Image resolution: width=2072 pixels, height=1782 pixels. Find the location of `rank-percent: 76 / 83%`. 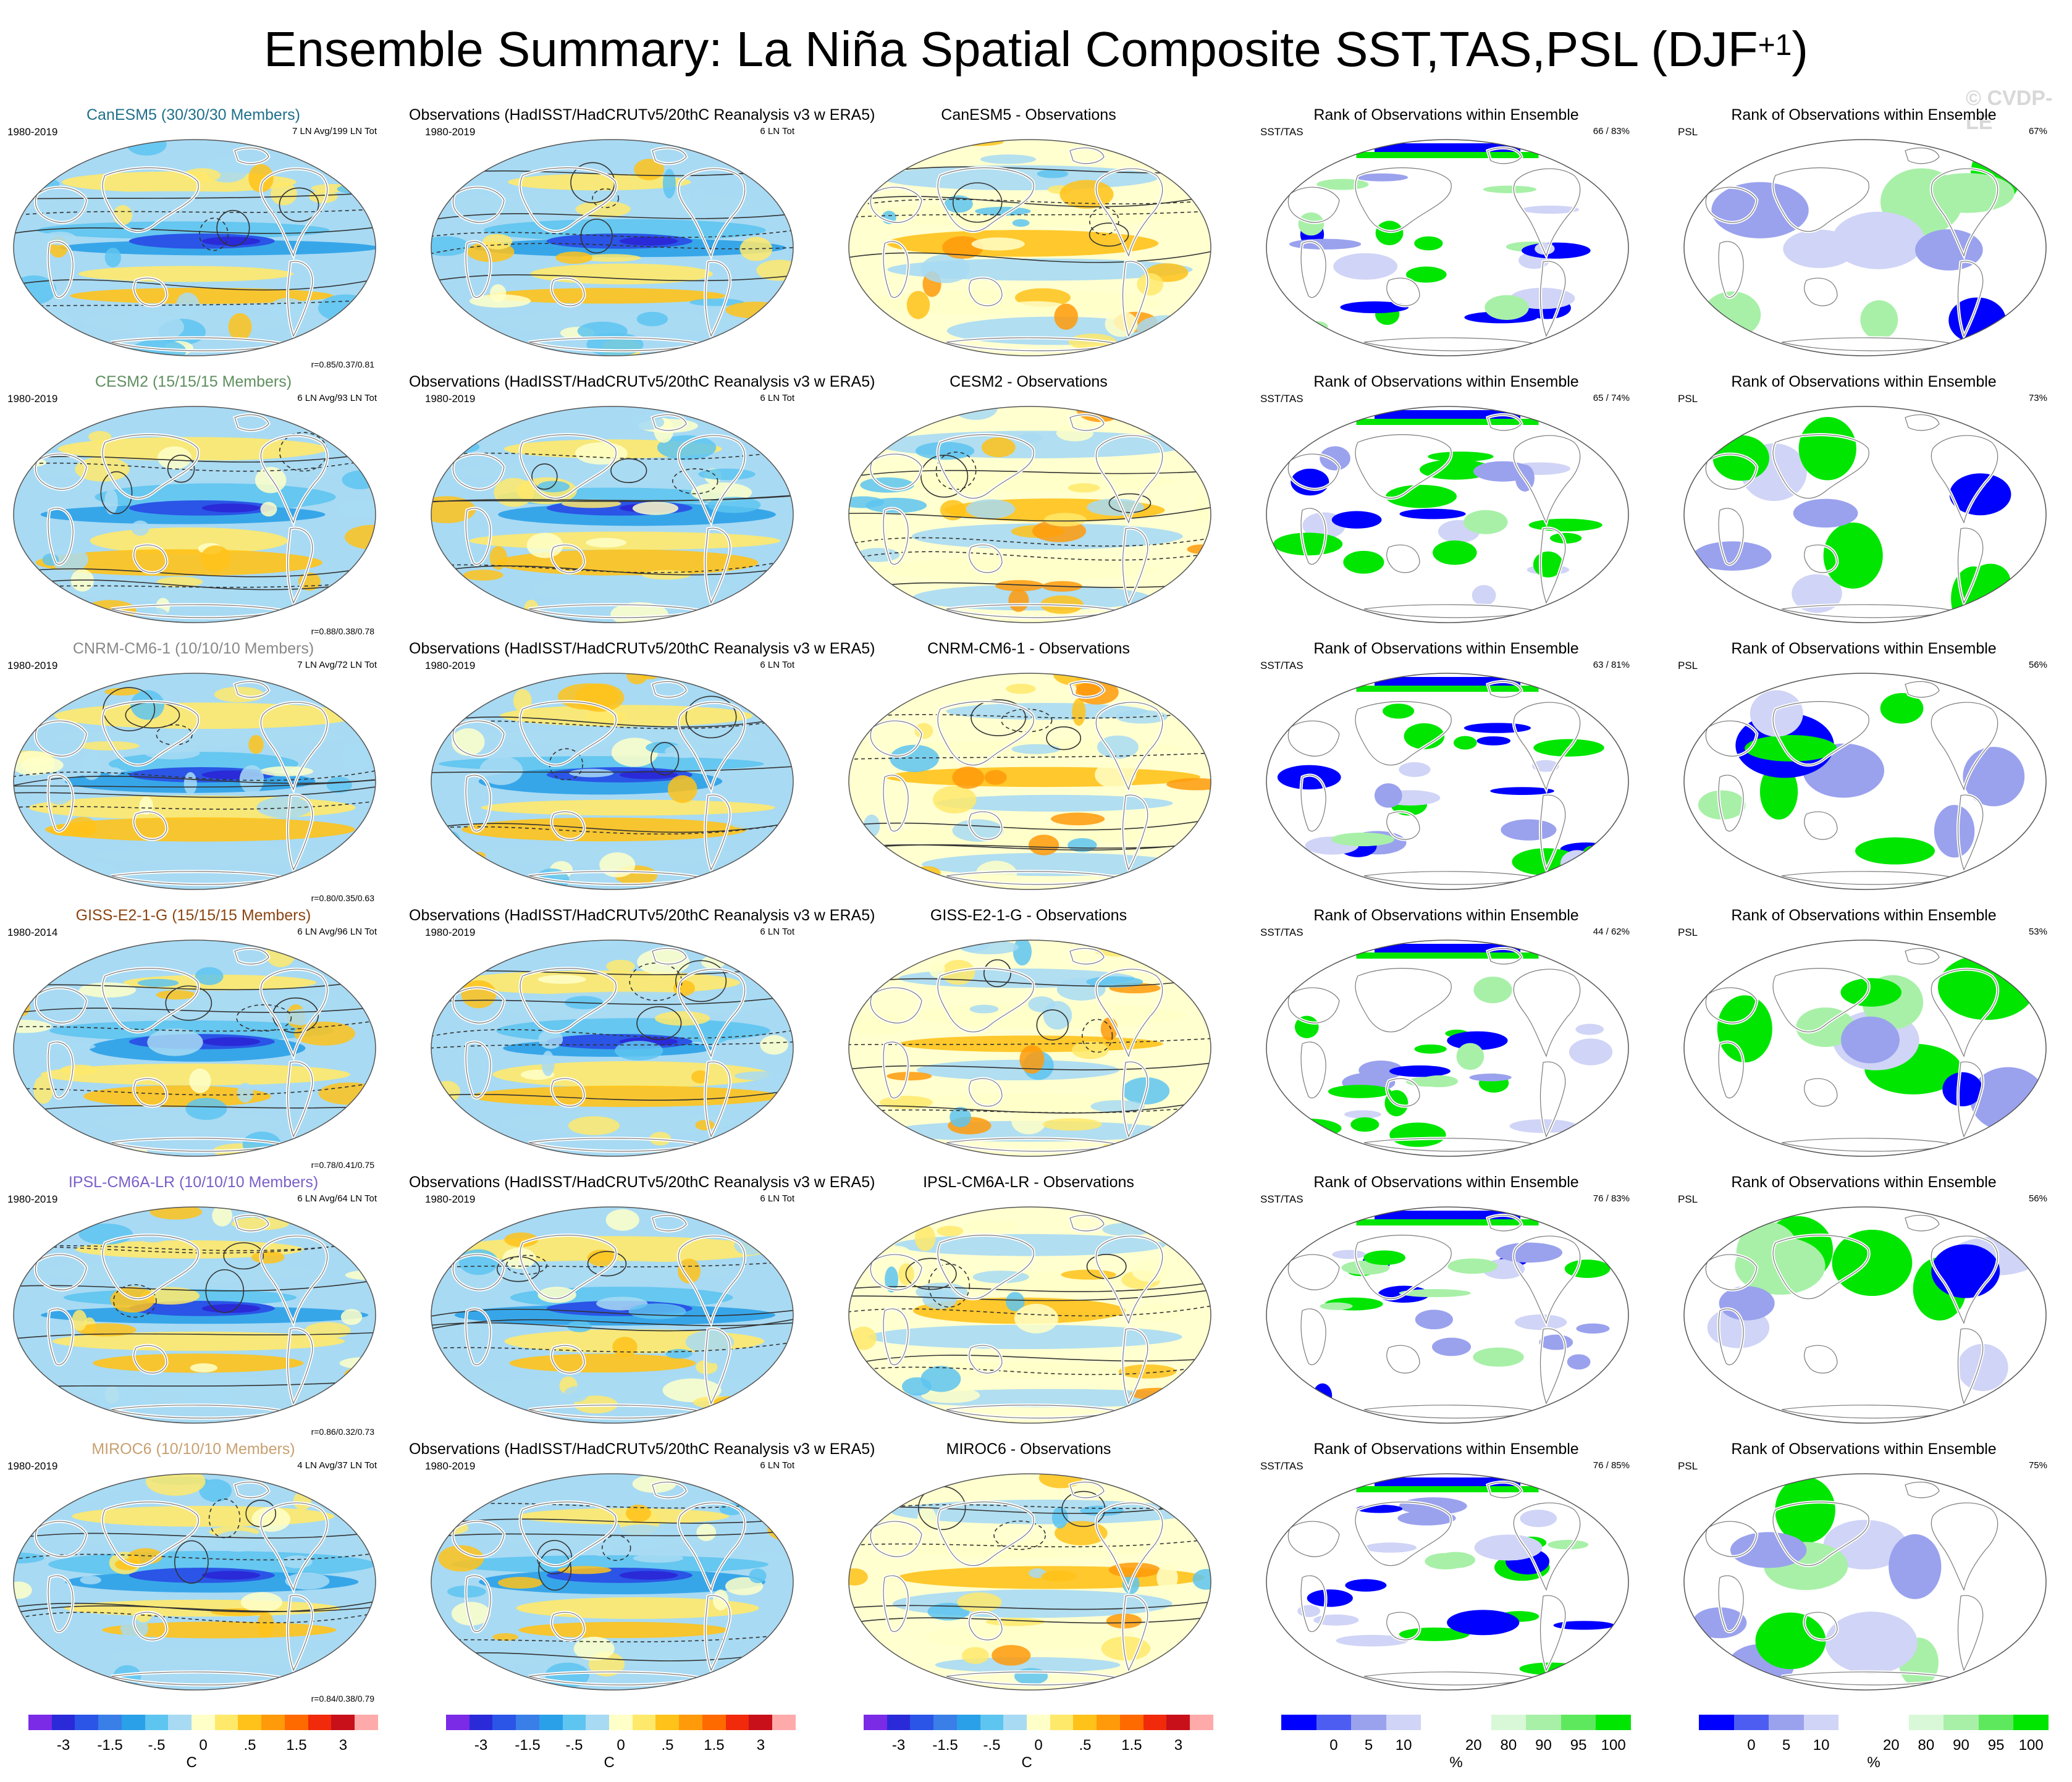

rank-percent: 76 / 83% is located at coordinates (1612, 1198).